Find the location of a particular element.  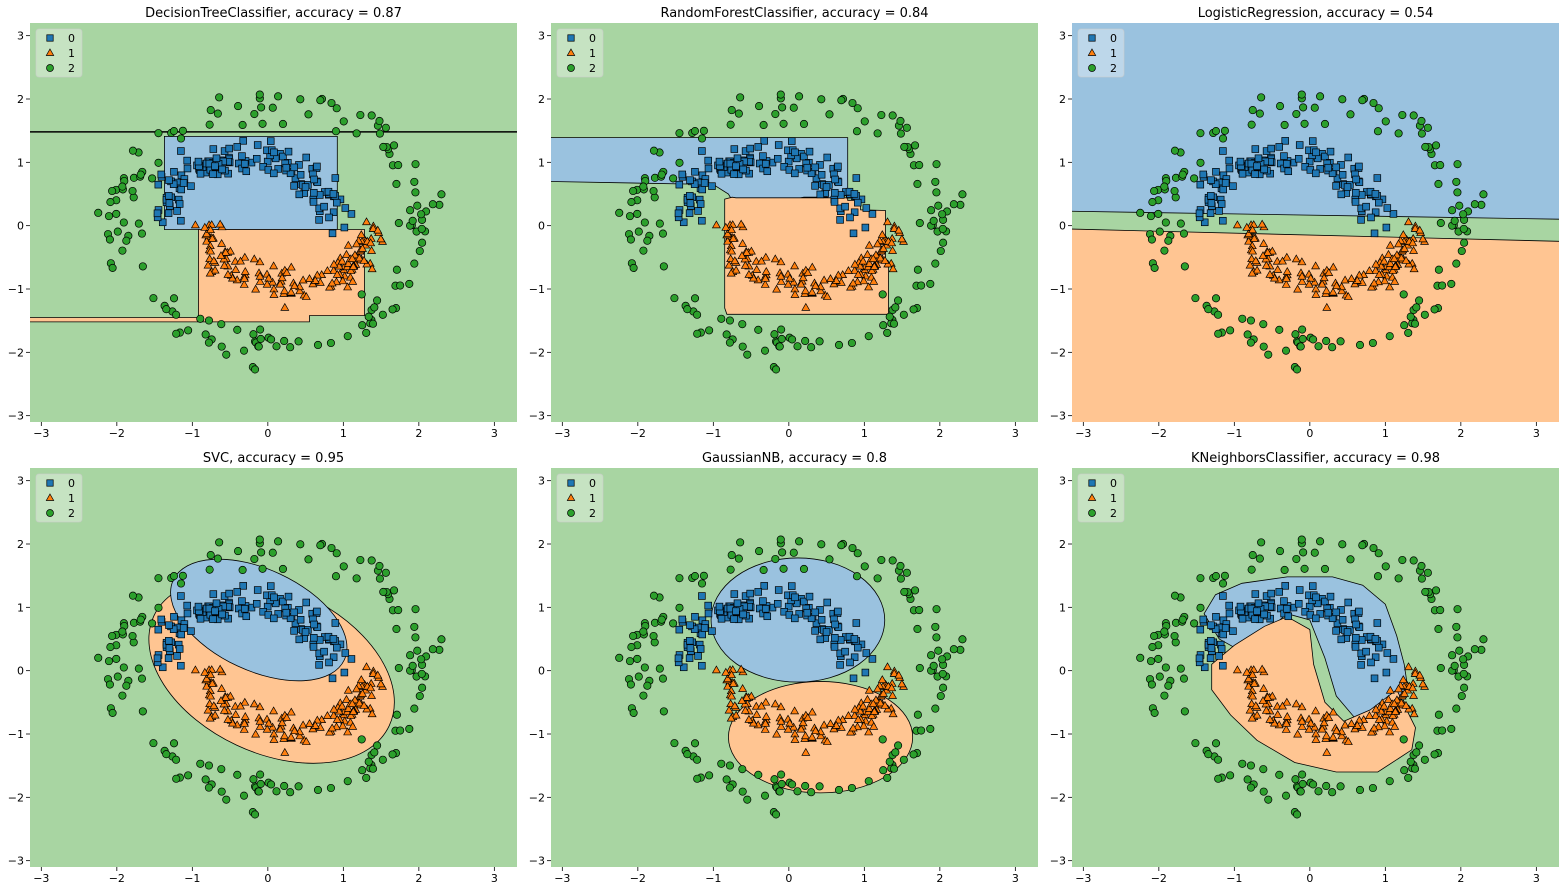

legend-marker-circle is located at coordinates (1092, 68).